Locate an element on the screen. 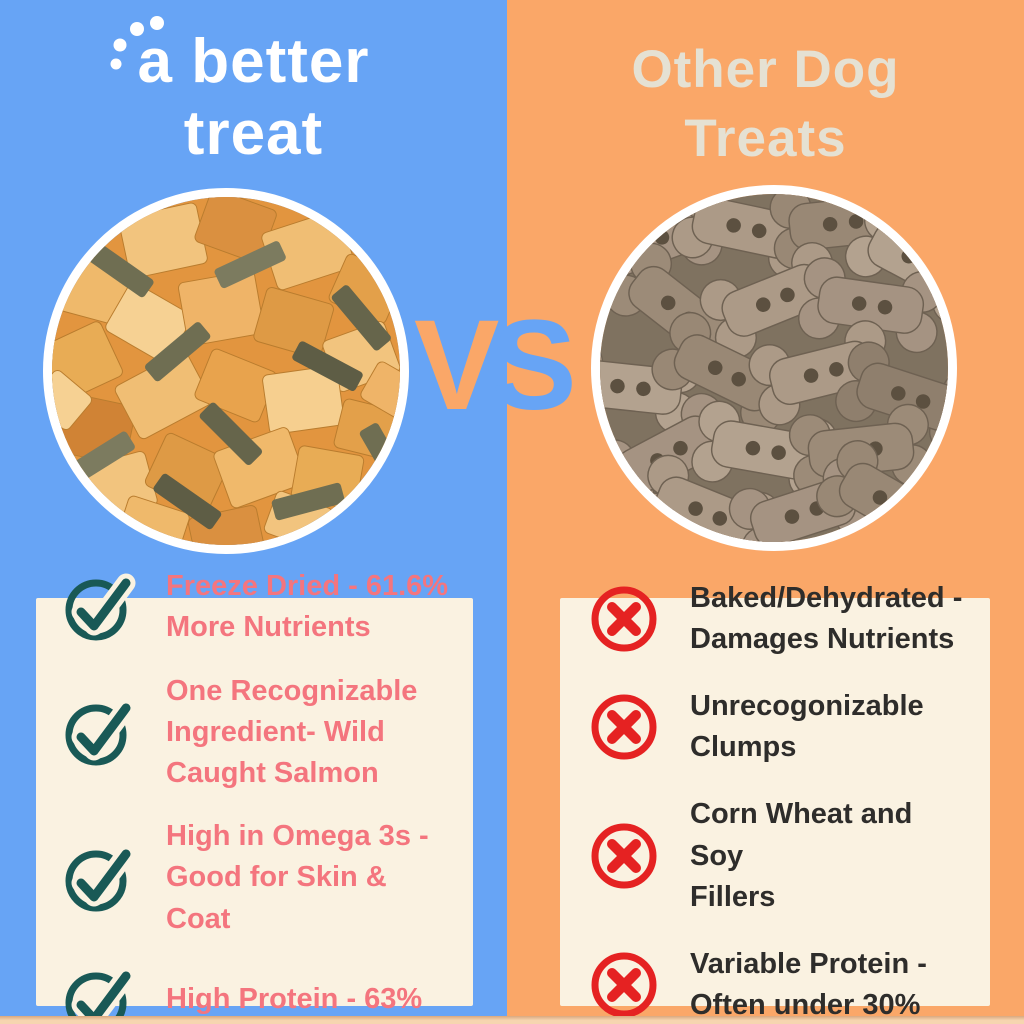 Image resolution: width=1024 pixels, height=1024 pixels. salmon-chunks-illustration is located at coordinates (226, 371).